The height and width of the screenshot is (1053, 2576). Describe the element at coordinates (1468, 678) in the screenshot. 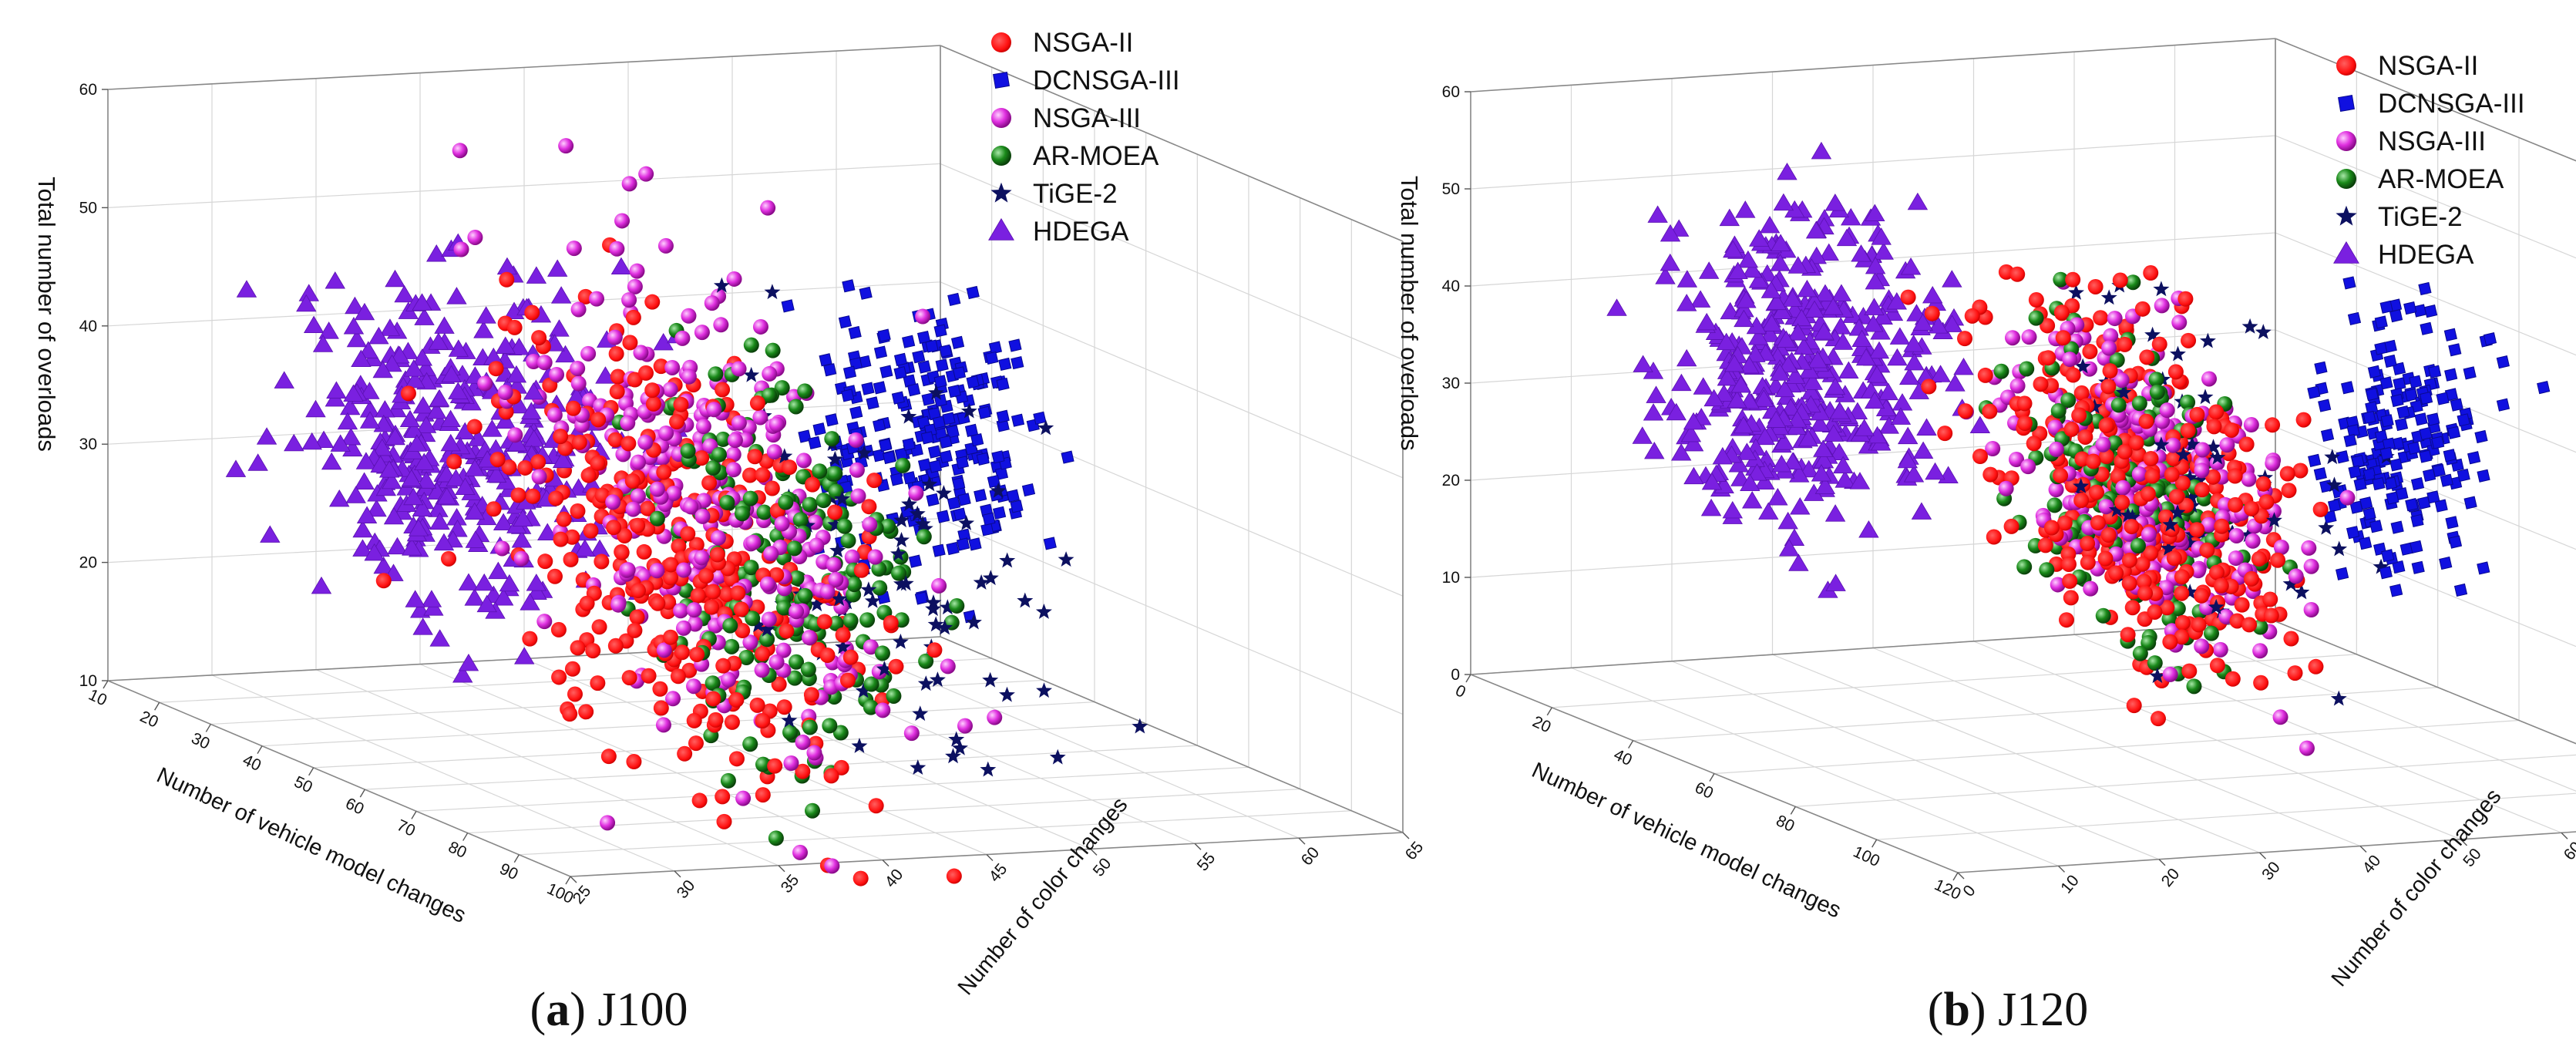

I see `x-tick-mark` at that location.